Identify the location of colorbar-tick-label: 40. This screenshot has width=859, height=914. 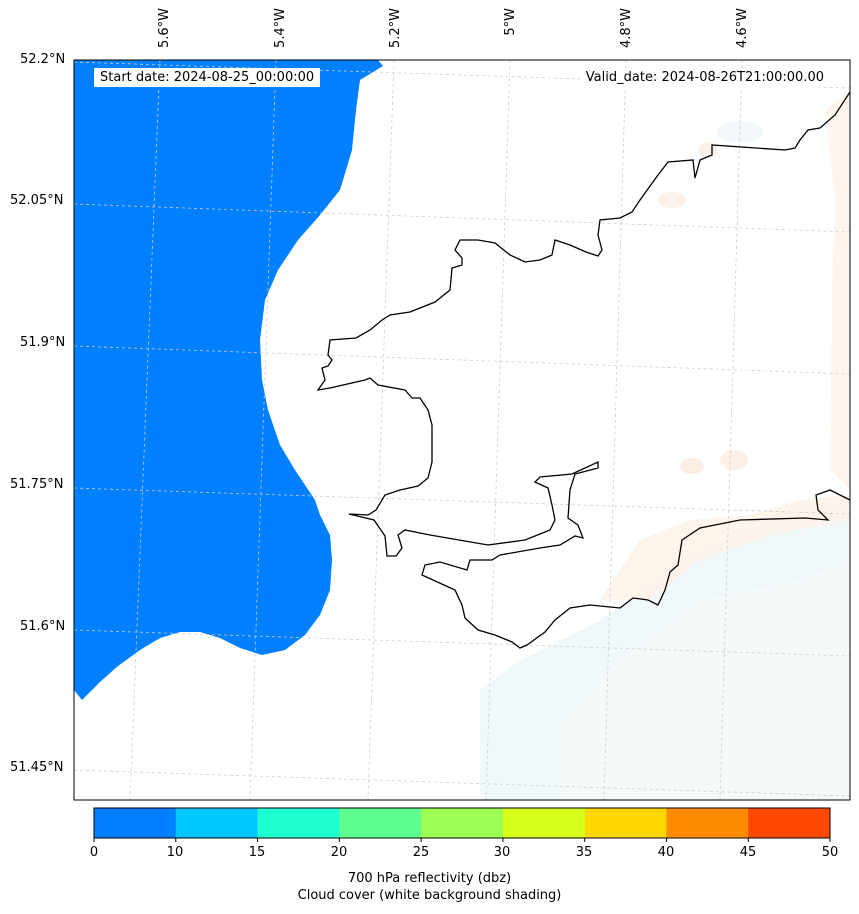
(666, 852).